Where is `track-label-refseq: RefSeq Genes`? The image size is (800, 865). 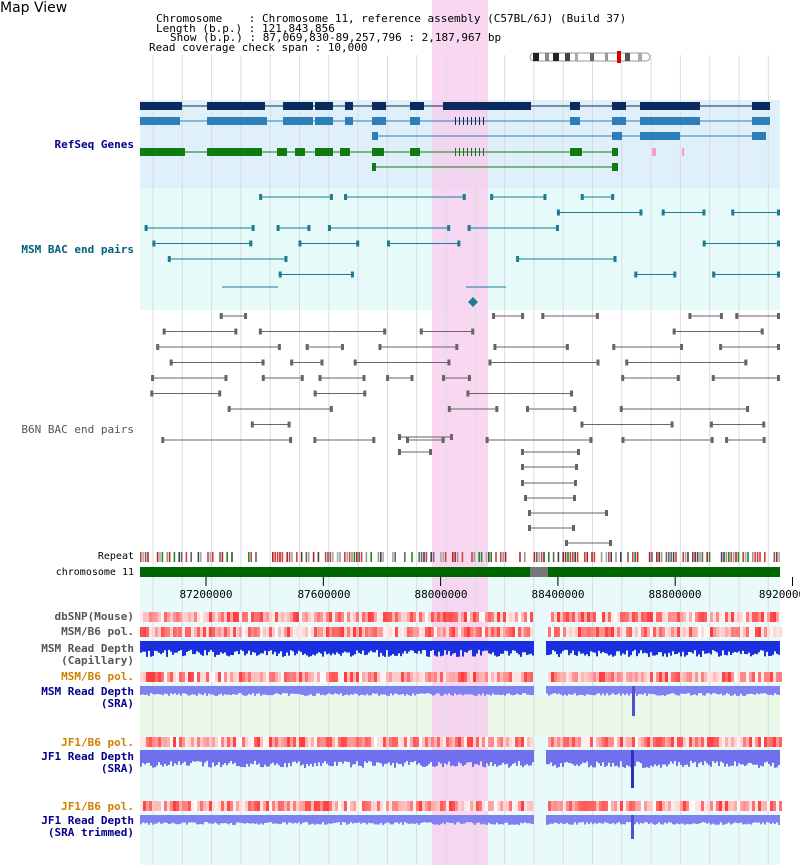 track-label-refseq: RefSeq Genes is located at coordinates (94, 144).